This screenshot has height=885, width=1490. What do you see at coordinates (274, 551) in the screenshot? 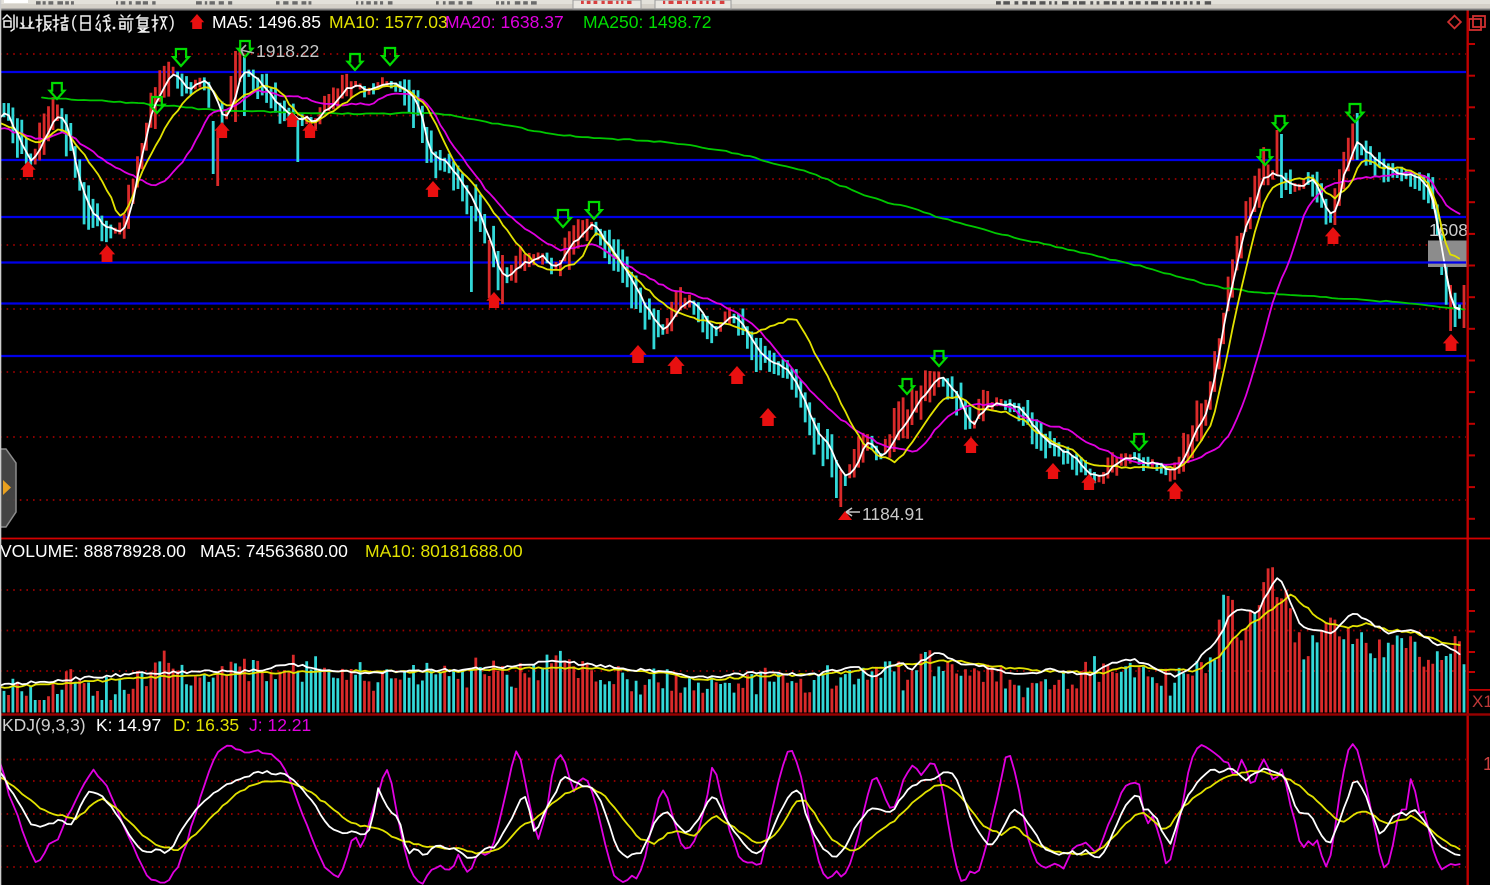
I see `svg-text: MA5: 74563680.00` at bounding box center [274, 551].